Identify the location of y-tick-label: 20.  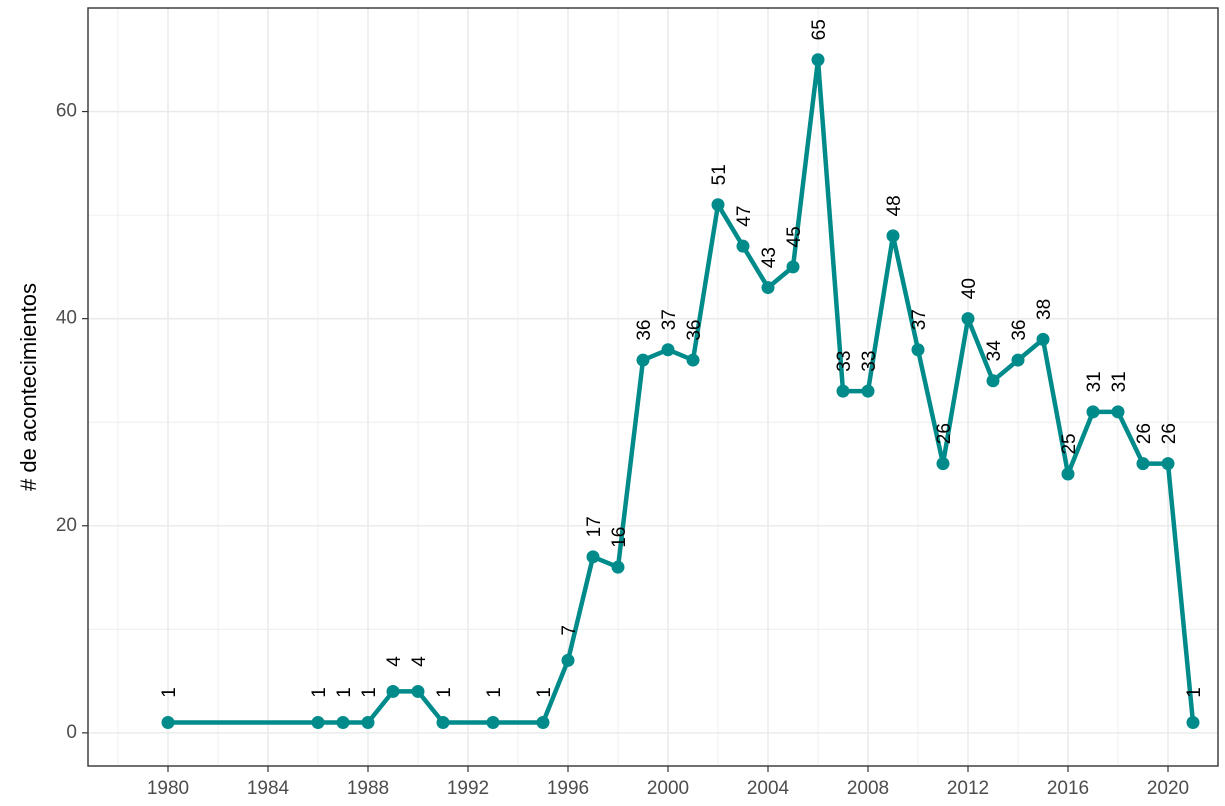
(66, 525).